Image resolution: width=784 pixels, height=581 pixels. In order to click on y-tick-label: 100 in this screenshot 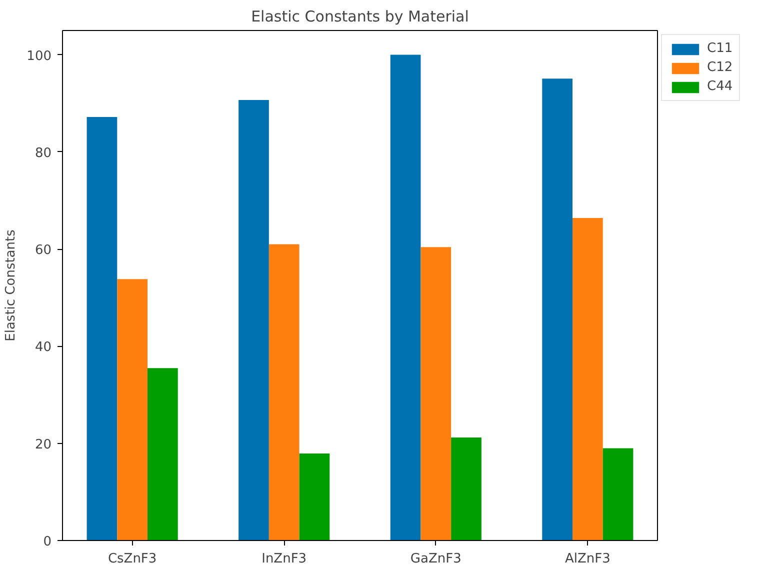, I will do `click(39, 56)`.